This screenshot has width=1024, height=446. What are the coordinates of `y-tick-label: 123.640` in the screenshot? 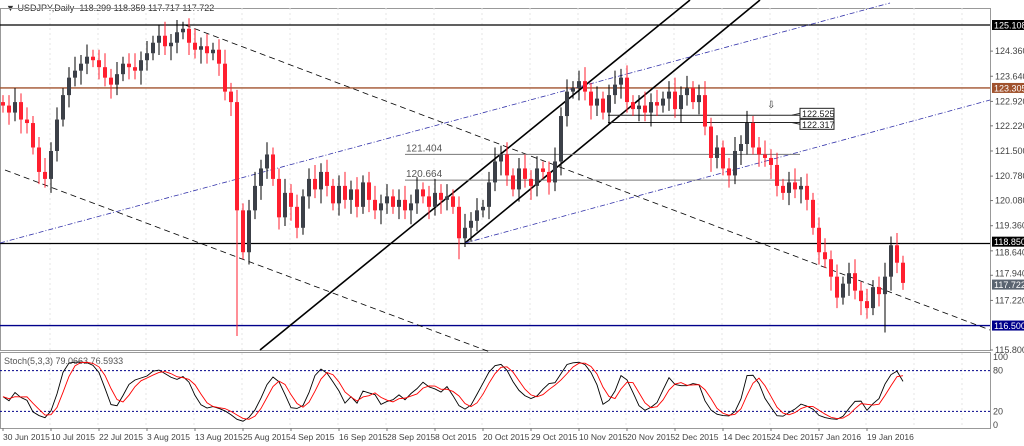 It's located at (1009, 76).